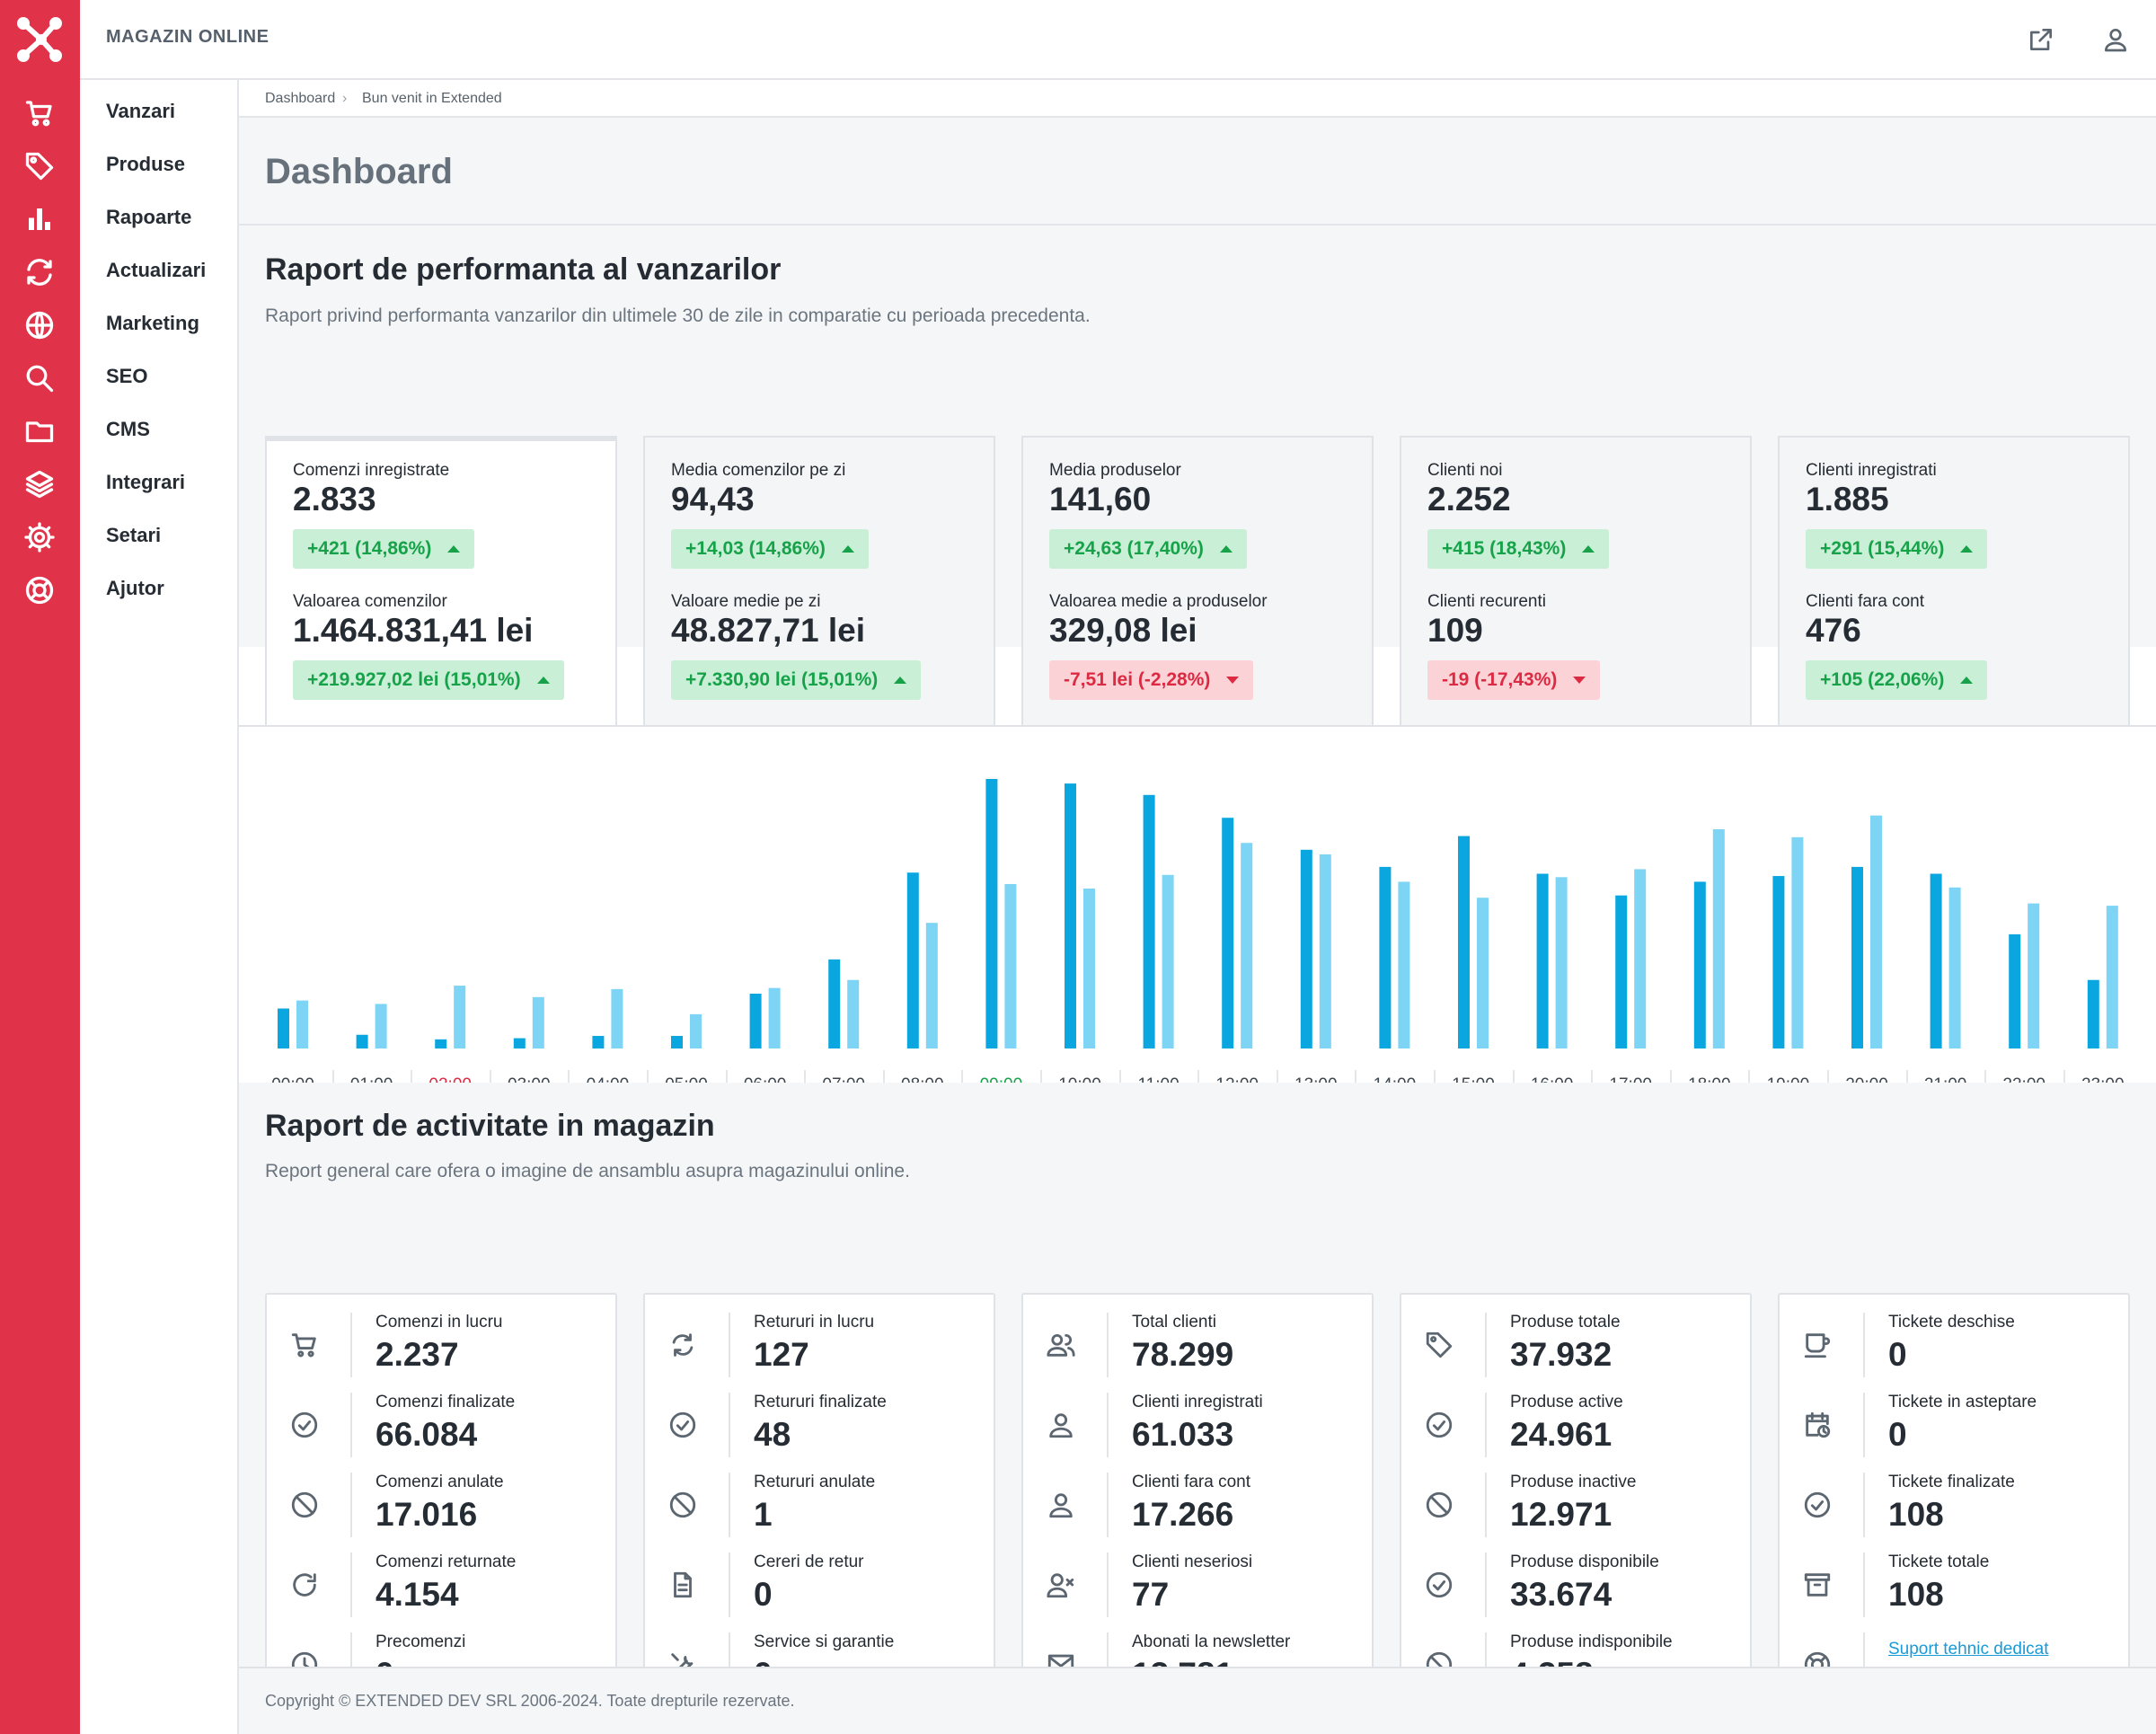 This screenshot has width=2156, height=1734. I want to click on breadcrumb-home: Dashboard, so click(301, 98).